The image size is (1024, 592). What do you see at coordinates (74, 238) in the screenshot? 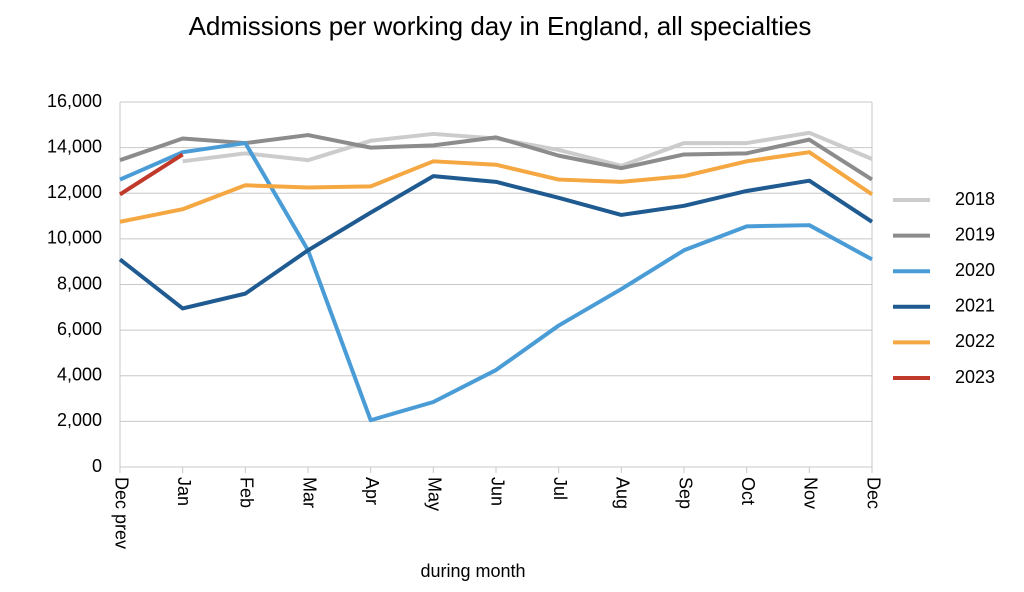
I see `y-tick-label: 10,000` at bounding box center [74, 238].